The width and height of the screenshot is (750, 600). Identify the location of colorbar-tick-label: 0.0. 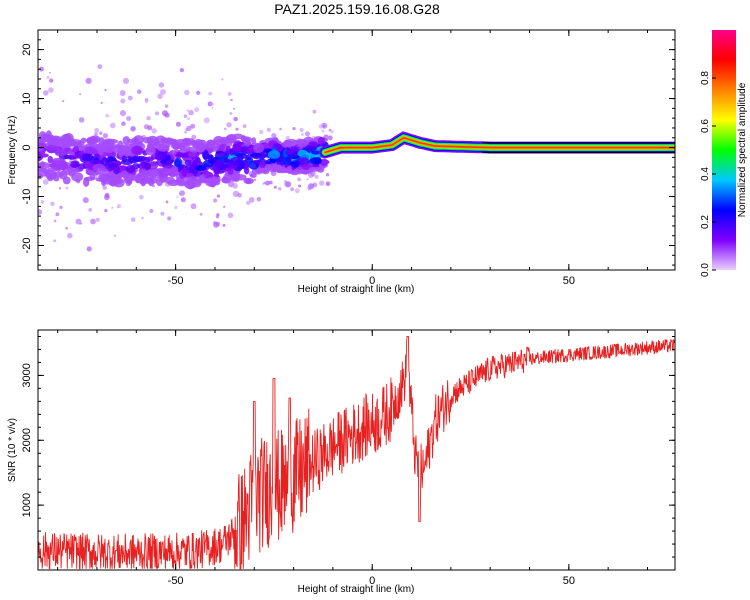
(705, 270).